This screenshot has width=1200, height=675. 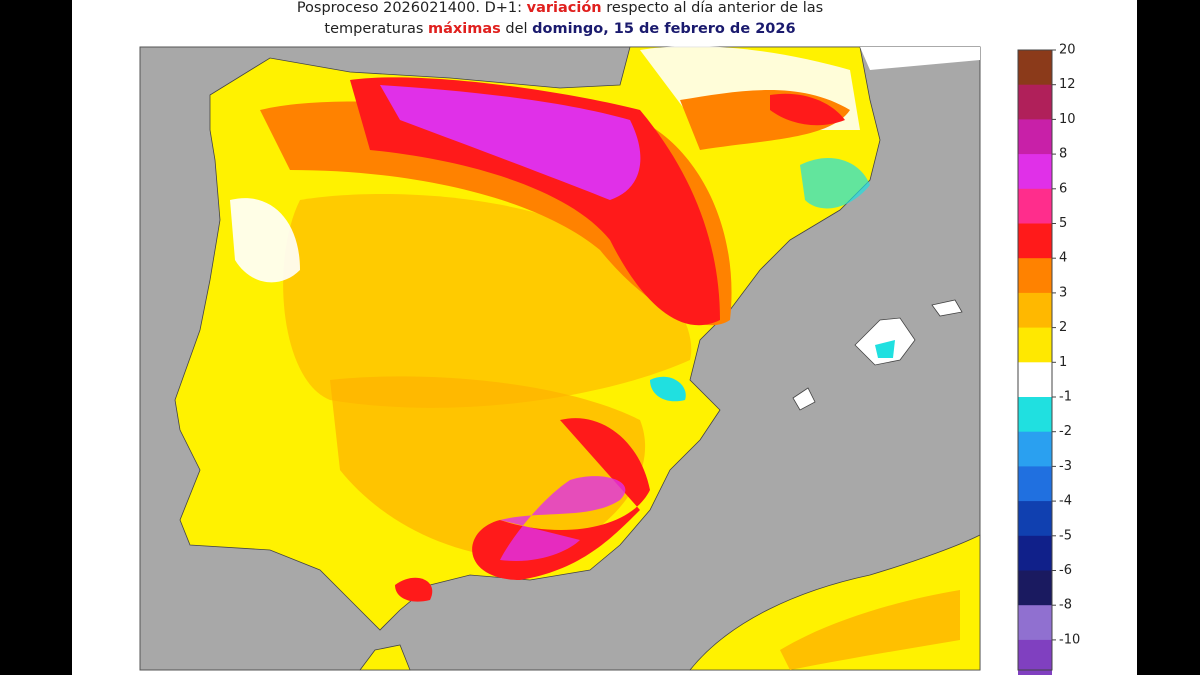 I want to click on white-patch, so click(x=265, y=240).